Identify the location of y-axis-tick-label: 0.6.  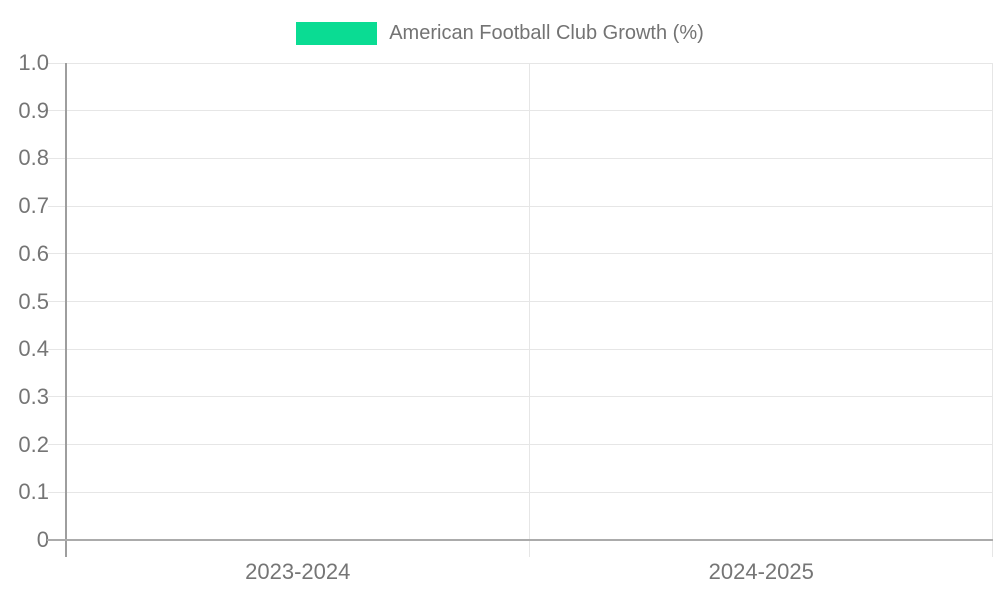
(33, 253).